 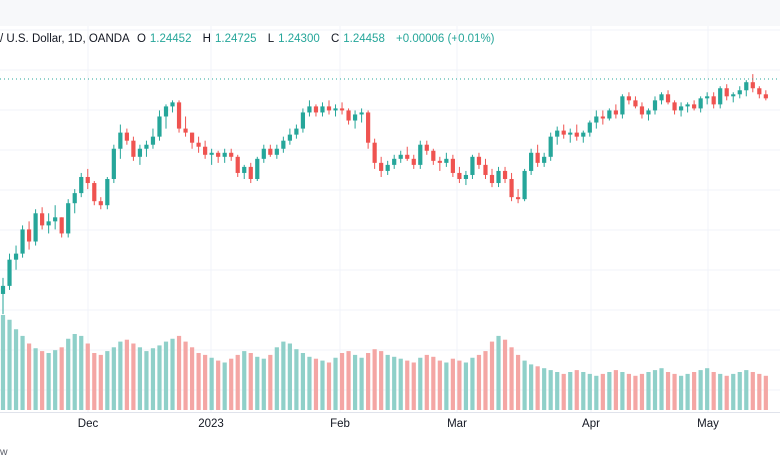 I want to click on x-tick-label: Dec, so click(x=88, y=424).